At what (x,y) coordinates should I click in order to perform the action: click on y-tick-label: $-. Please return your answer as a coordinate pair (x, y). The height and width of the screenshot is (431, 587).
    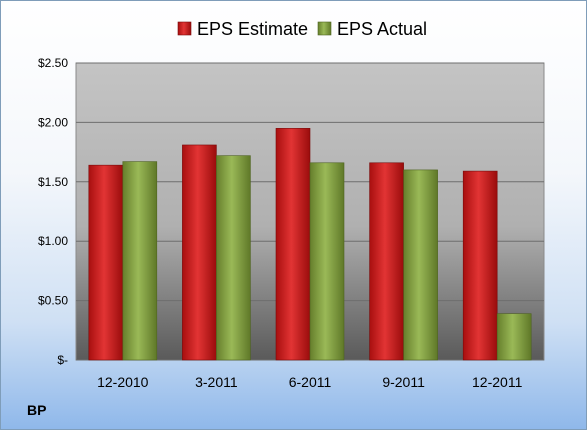
    Looking at the image, I should click on (62, 360).